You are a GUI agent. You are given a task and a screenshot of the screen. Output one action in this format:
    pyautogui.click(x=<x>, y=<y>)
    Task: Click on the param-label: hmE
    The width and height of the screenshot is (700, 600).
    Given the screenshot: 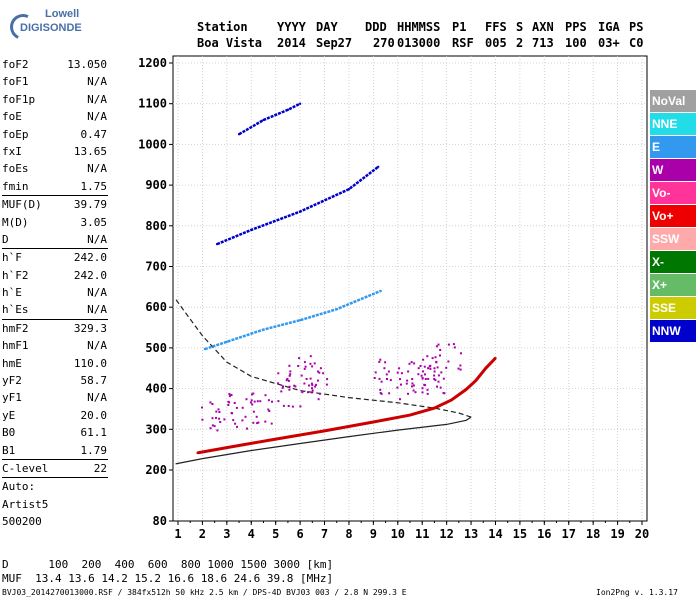 What is the action you would take?
    pyautogui.click(x=12, y=363)
    